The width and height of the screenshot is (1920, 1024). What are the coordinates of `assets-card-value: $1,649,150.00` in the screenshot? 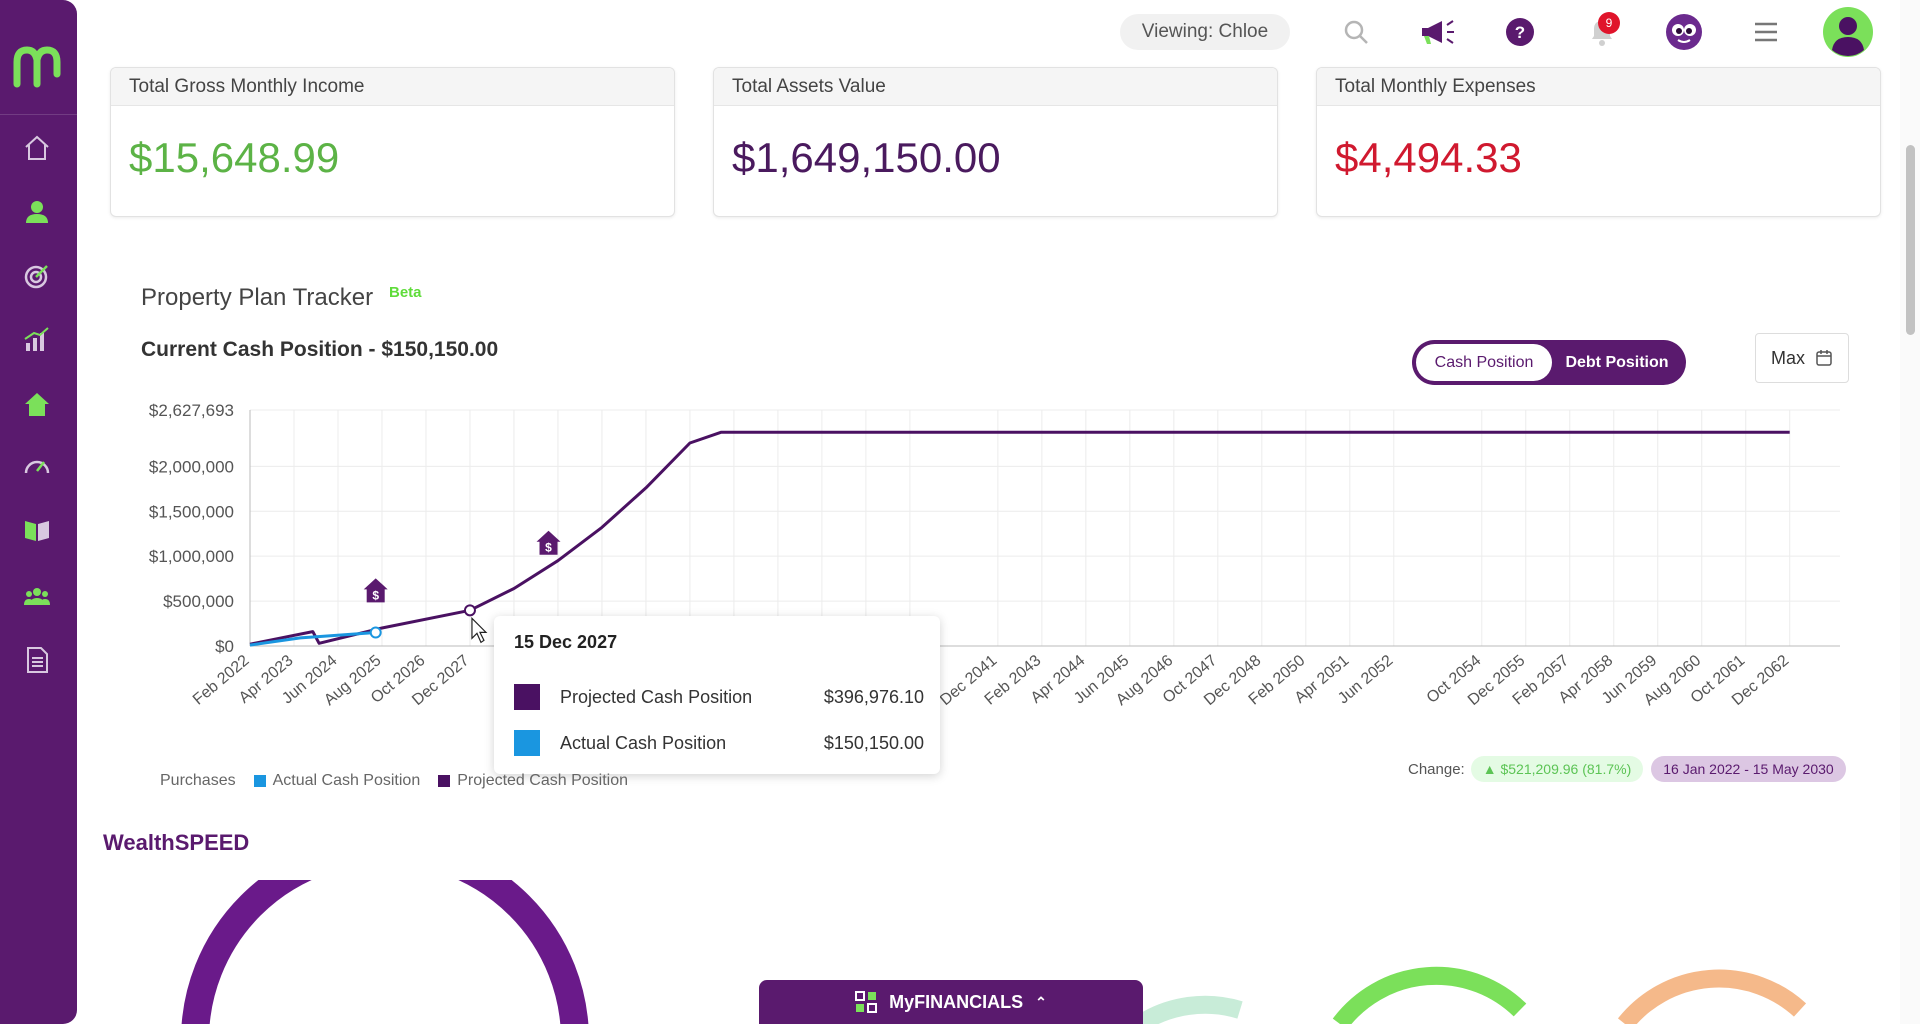 It's located at (866, 157).